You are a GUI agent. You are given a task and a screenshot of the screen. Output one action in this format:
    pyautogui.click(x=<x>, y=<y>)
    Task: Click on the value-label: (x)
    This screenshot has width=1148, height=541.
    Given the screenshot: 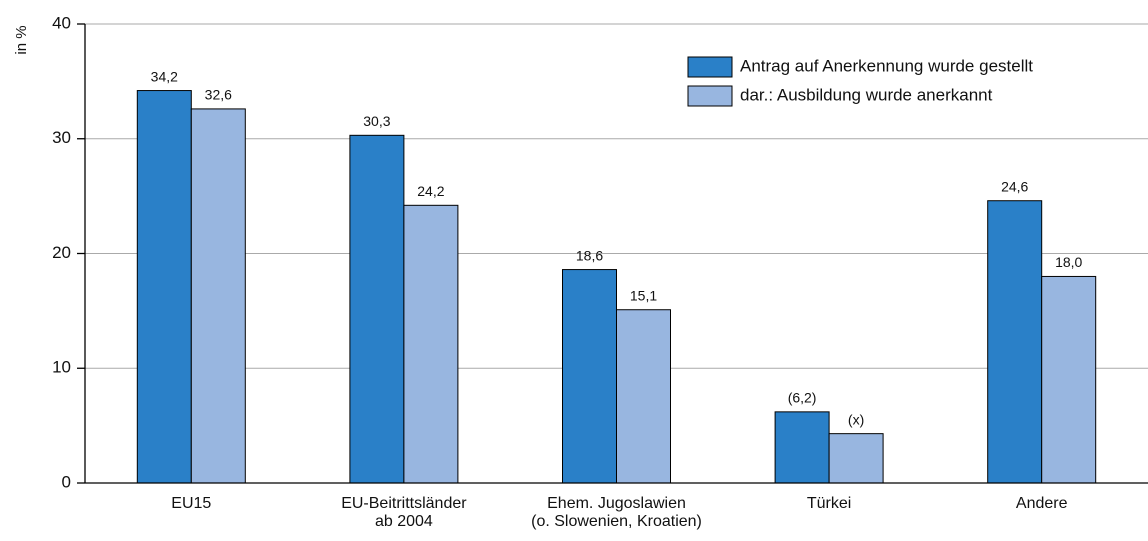 What is the action you would take?
    pyautogui.click(x=856, y=419)
    